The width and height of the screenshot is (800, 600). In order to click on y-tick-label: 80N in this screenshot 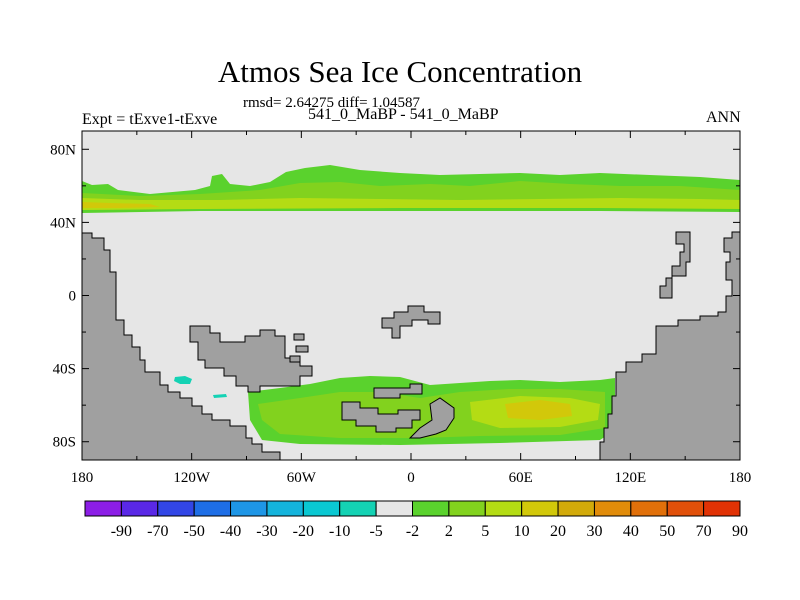, I will do `click(63, 150)`.